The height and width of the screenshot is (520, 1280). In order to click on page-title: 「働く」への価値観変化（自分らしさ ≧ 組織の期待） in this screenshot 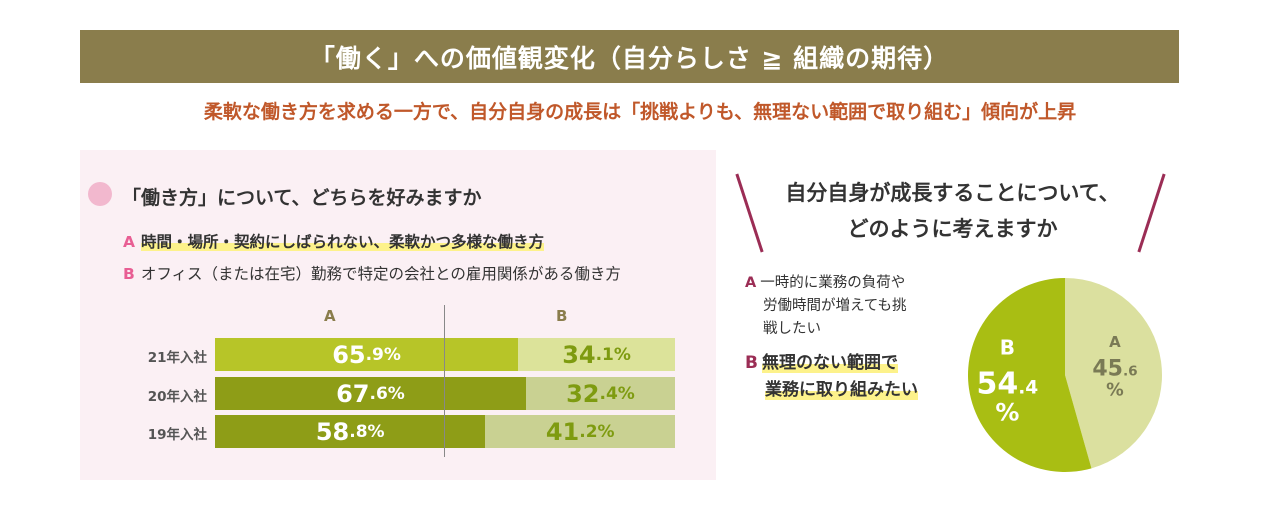, I will do `click(629, 58)`.